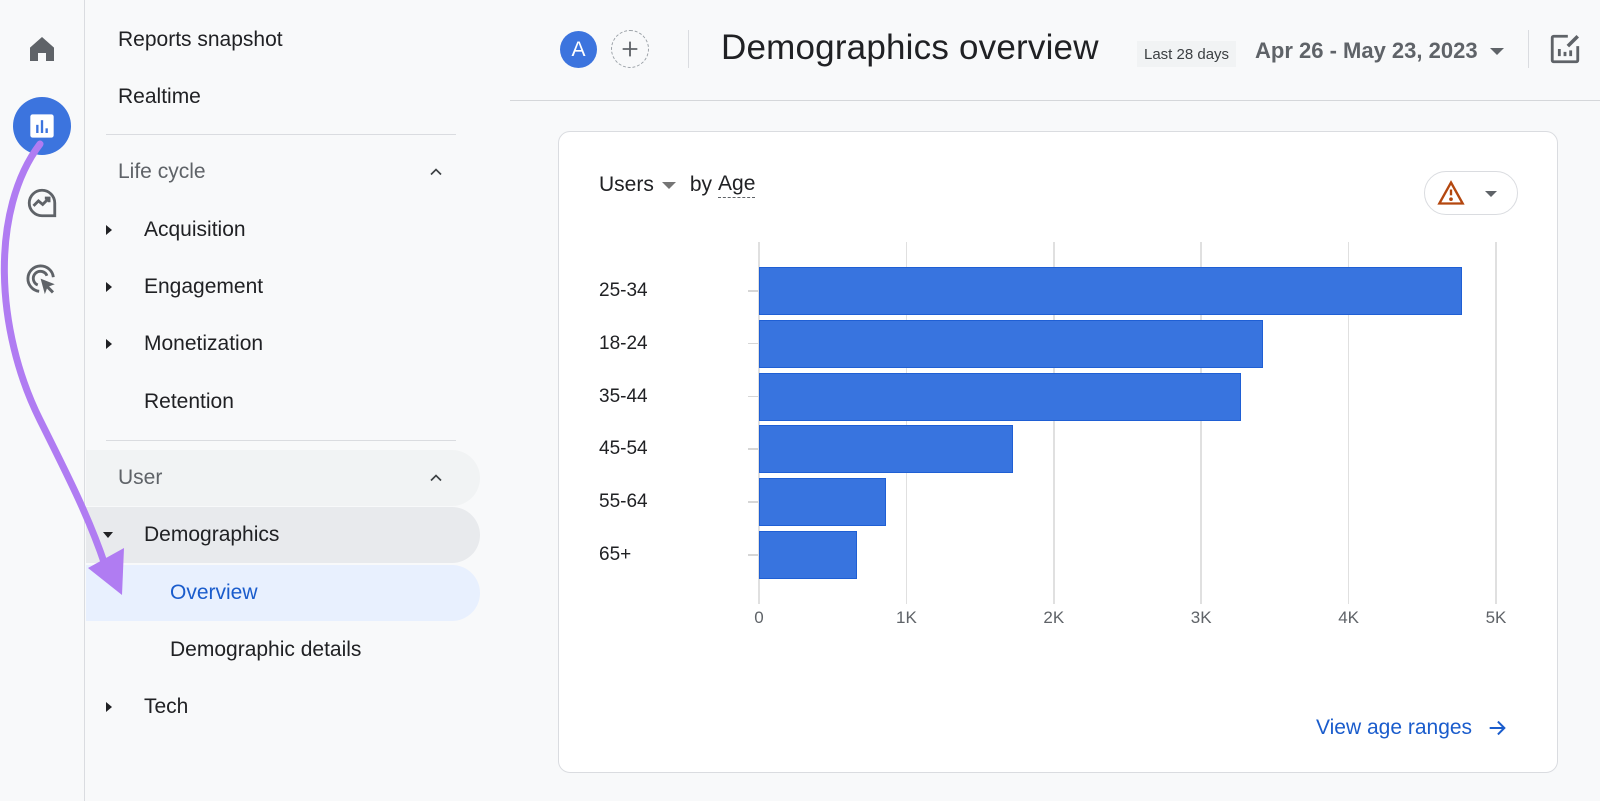 Image resolution: width=1600 pixels, height=801 pixels. I want to click on bar-chart-icon, so click(42, 126).